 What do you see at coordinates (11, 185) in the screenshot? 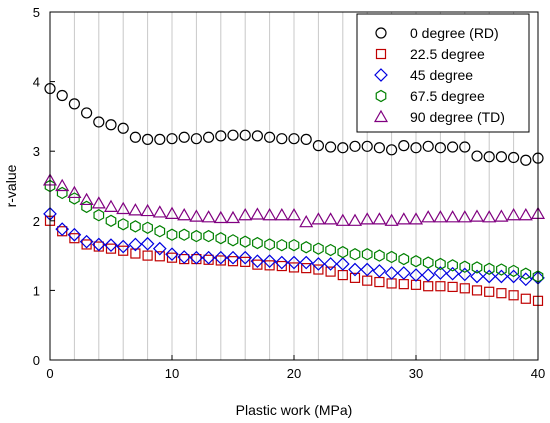
I see `y-axis-title: r-value` at bounding box center [11, 185].